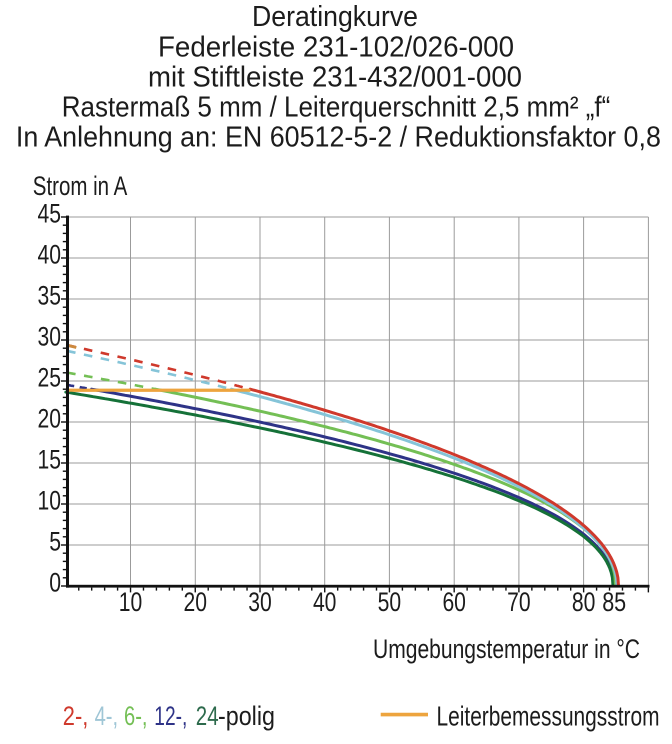  Describe the element at coordinates (170, 716) in the screenshot. I see `svg-text: 12-,` at that location.